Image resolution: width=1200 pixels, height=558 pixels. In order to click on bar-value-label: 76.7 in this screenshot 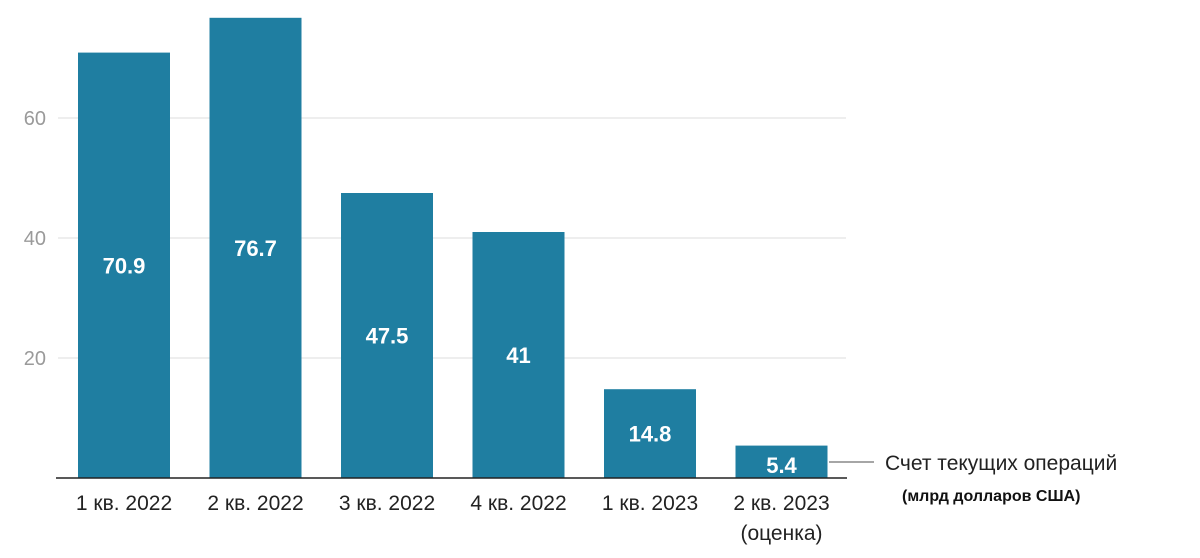, I will do `click(255, 248)`.